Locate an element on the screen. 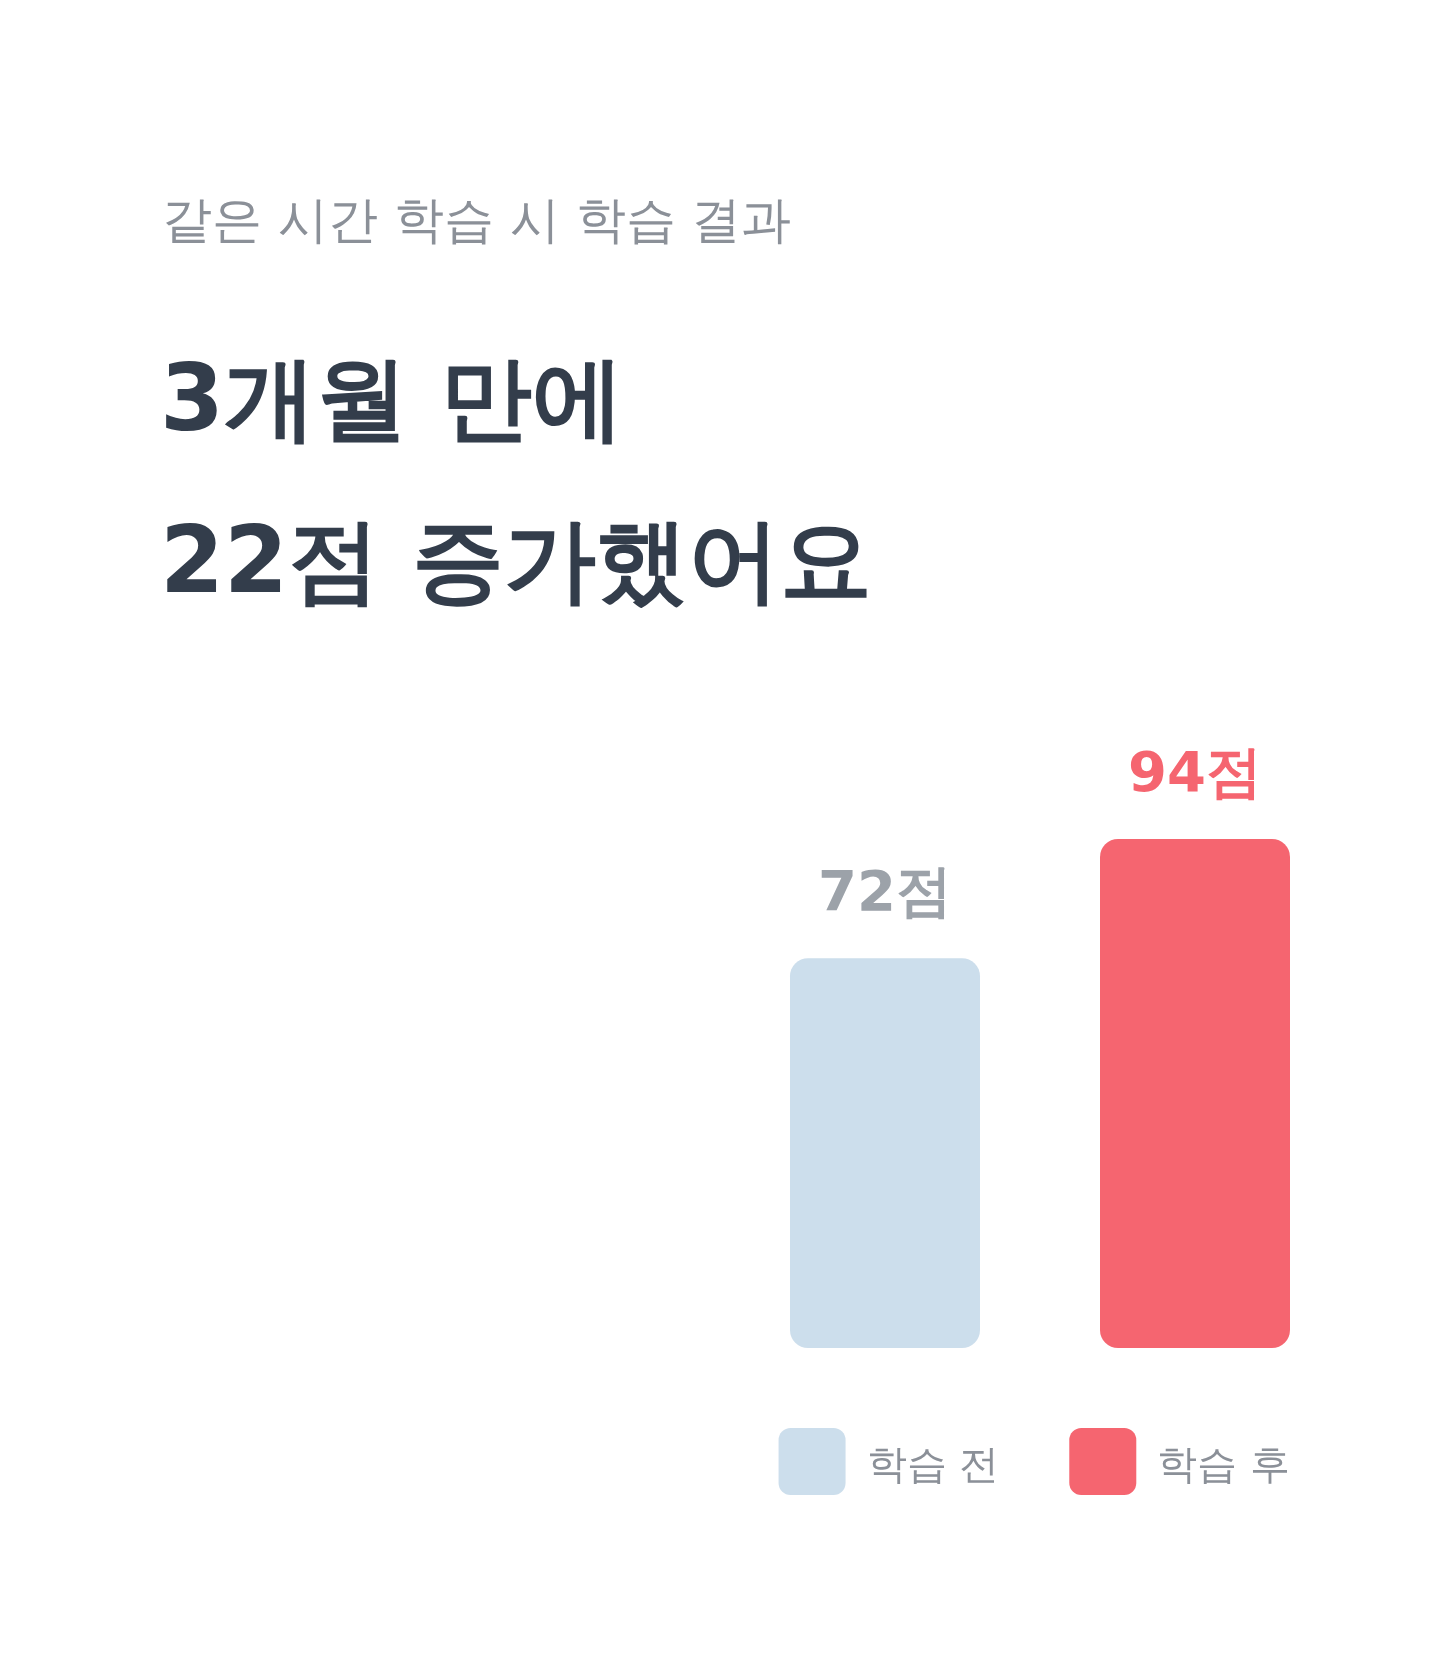 The image size is (1452, 1655). chart-title: 3개월 만에 22점 증가했어요 is located at coordinates (516, 479).